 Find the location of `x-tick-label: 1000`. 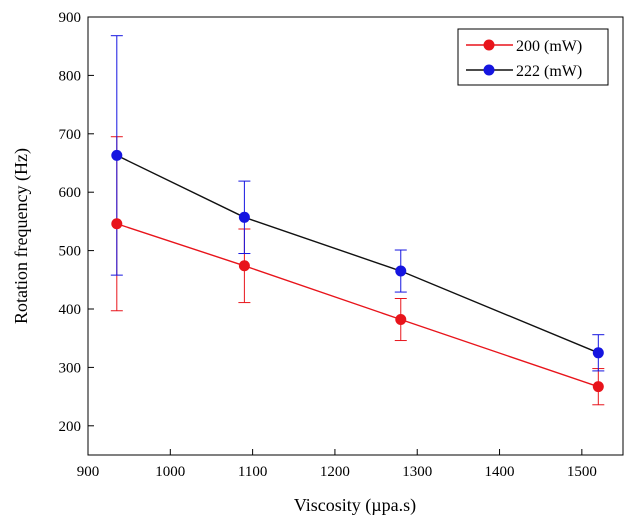

x-tick-label: 1000 is located at coordinates (170, 472).